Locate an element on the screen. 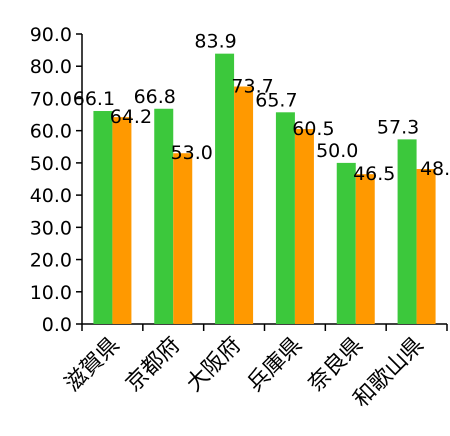 Image resolution: width=450 pixels, height=436 pixels. y-tick-label: 30.0 is located at coordinates (51, 228).